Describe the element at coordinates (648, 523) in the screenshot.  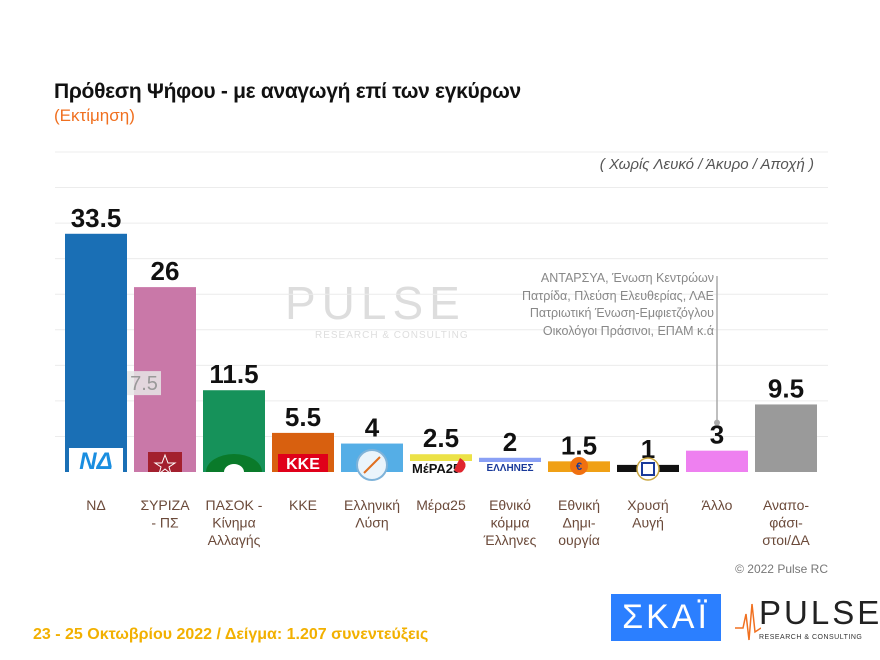
I see `category-label: Αυγή` at that location.